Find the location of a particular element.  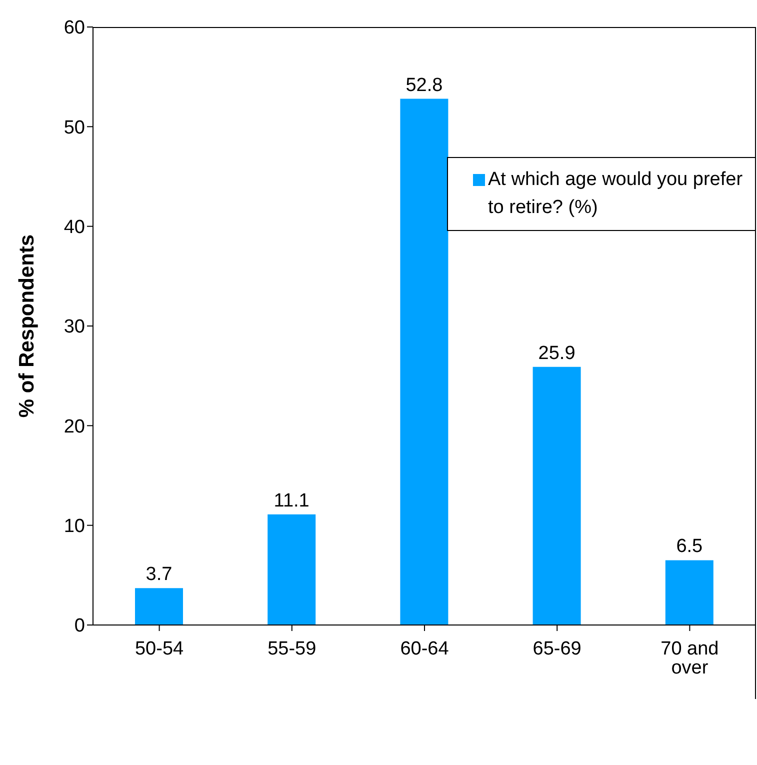

y-axis-title: % of Respondents is located at coordinates (26, 326).